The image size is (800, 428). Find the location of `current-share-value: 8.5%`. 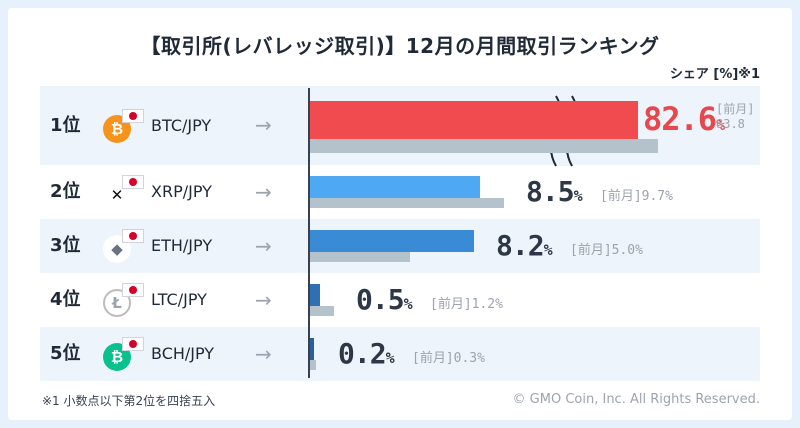

current-share-value: 8.5% is located at coordinates (554, 191).